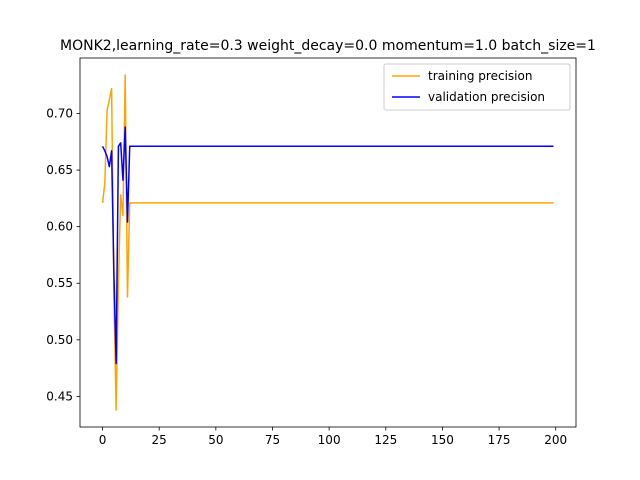 This screenshot has width=640, height=480. Describe the element at coordinates (59, 227) in the screenshot. I see `y-tick-label: 0.60` at that location.